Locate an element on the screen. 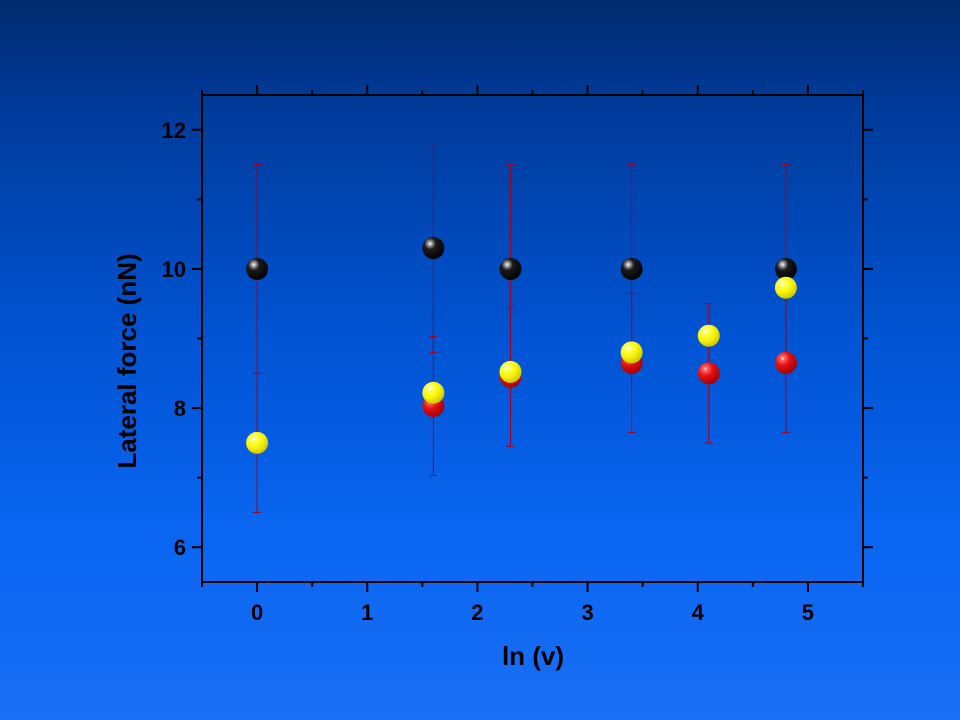 This screenshot has height=720, width=960. y-tick-label: 10 is located at coordinates (174, 269).